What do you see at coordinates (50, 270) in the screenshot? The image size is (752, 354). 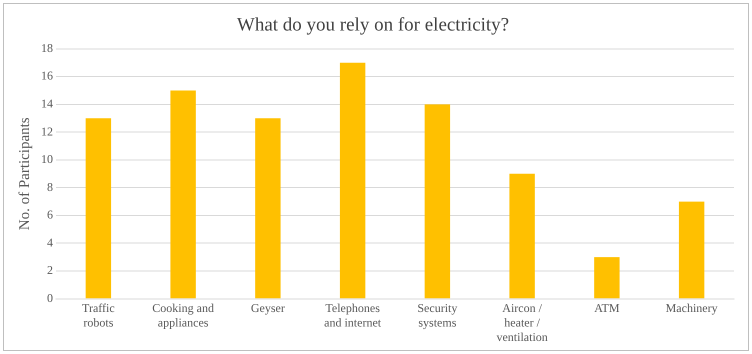 I see `y-tick-label: 2` at bounding box center [50, 270].